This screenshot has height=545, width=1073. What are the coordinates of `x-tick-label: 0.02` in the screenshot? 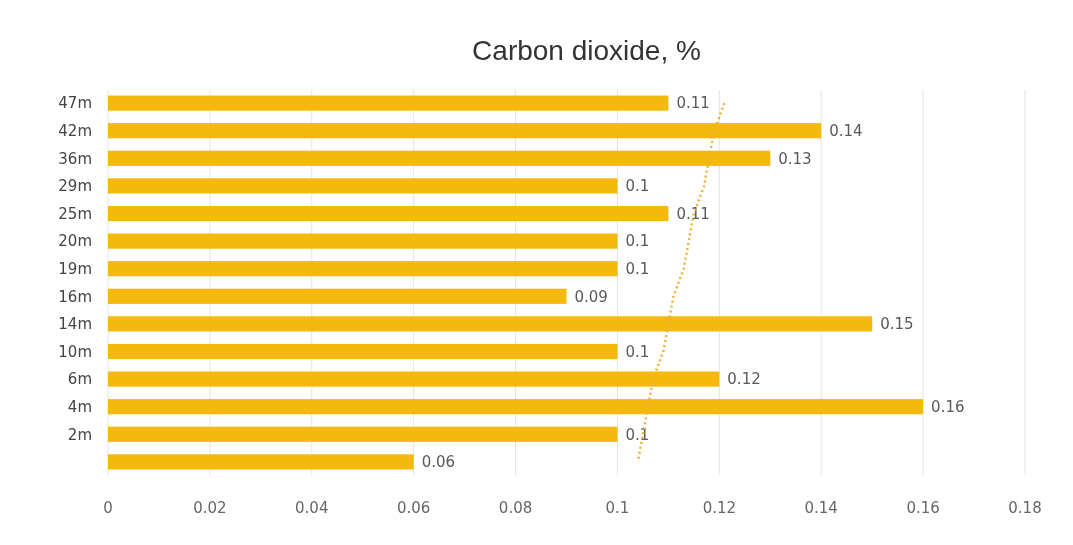 It's located at (210, 508).